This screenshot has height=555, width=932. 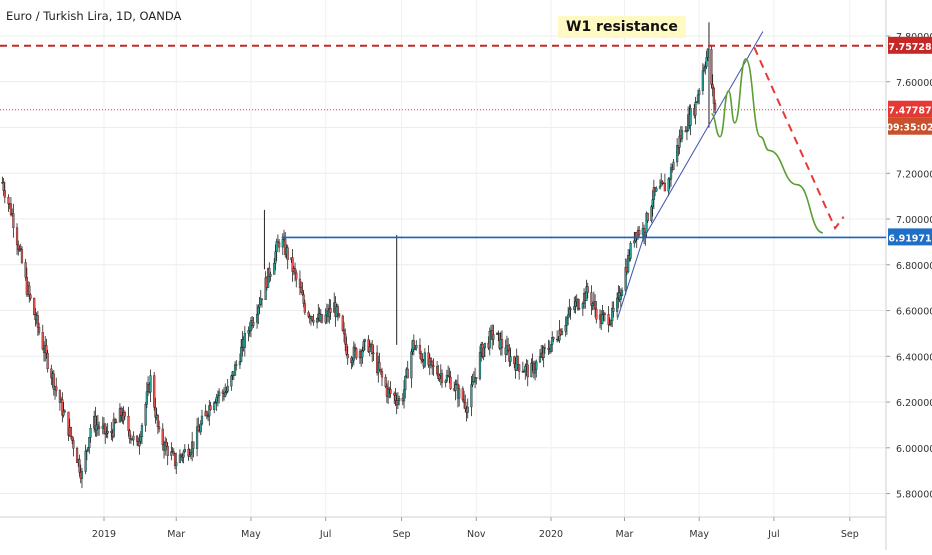 I want to click on resistance-price-label-bg, so click(x=910, y=45).